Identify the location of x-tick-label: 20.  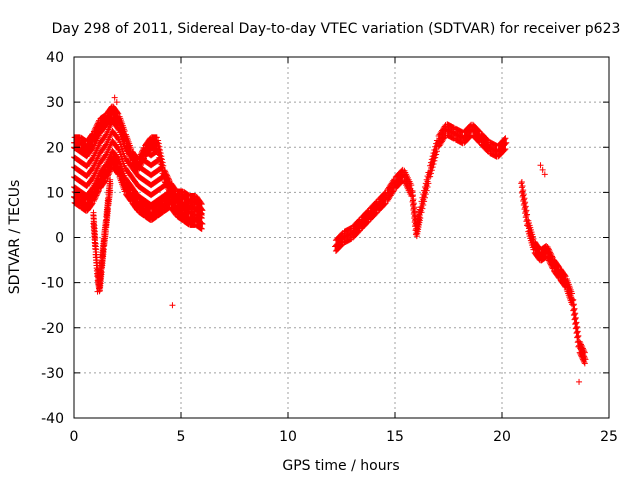
(502, 437).